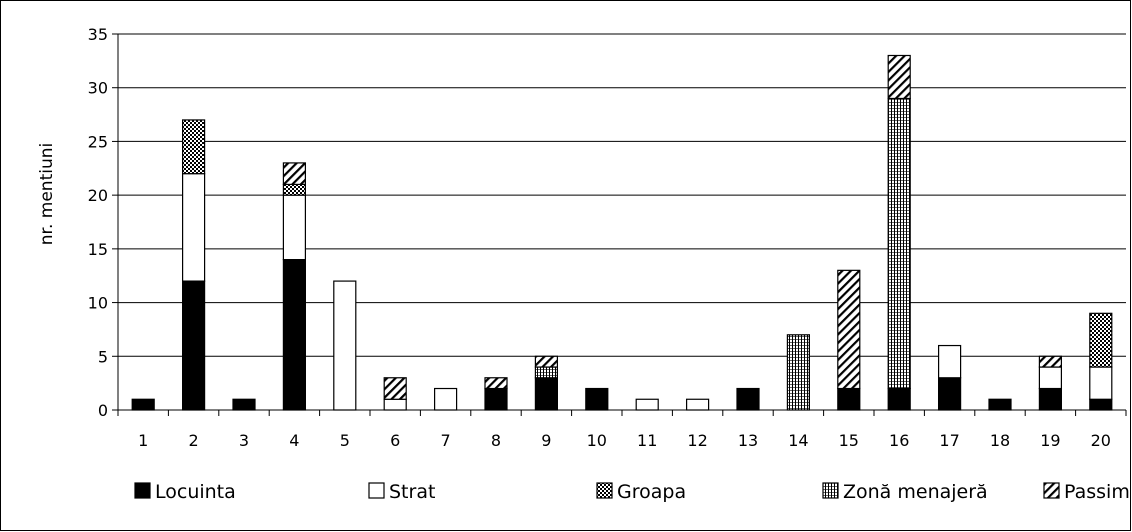  Describe the element at coordinates (1097, 492) in the screenshot. I see `legend-label: Passim` at that location.